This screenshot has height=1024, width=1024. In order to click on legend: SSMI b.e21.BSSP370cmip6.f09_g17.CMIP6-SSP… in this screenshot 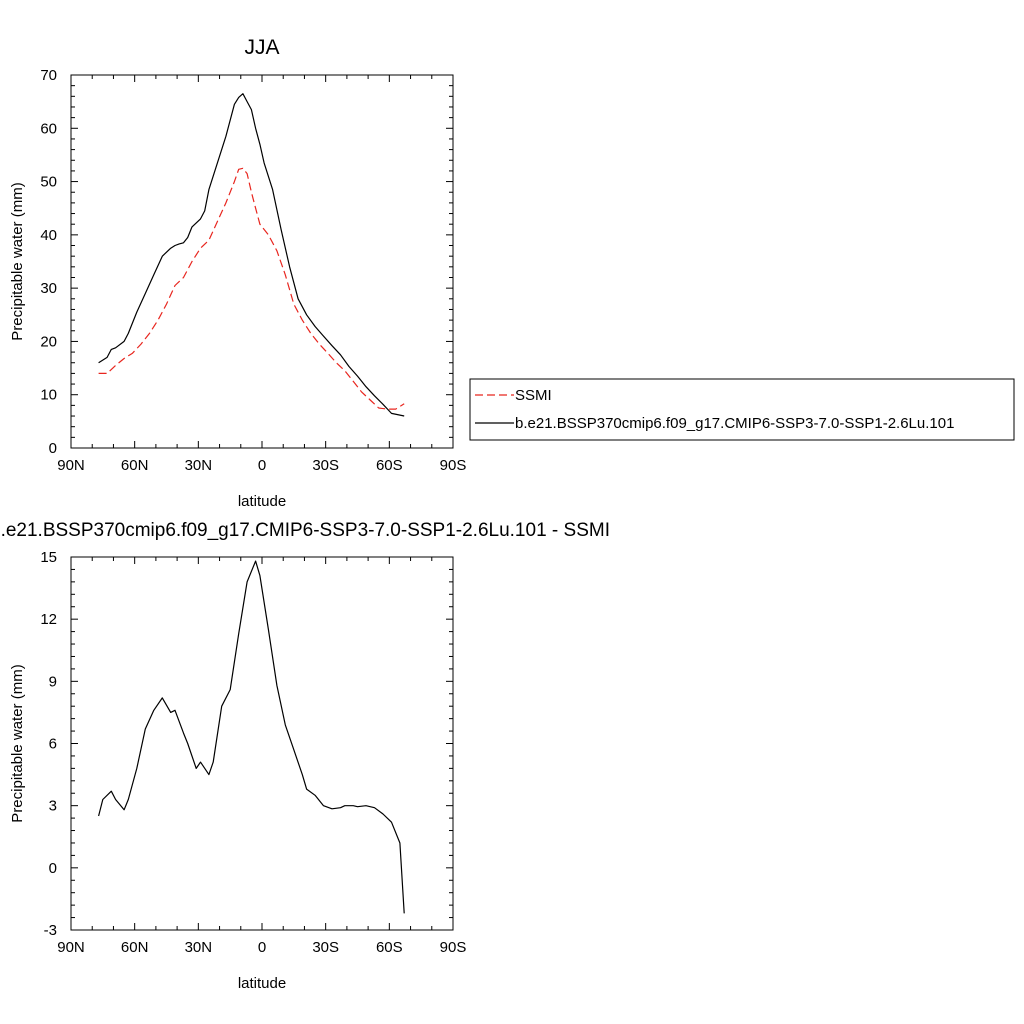, I will do `click(742, 409)`.